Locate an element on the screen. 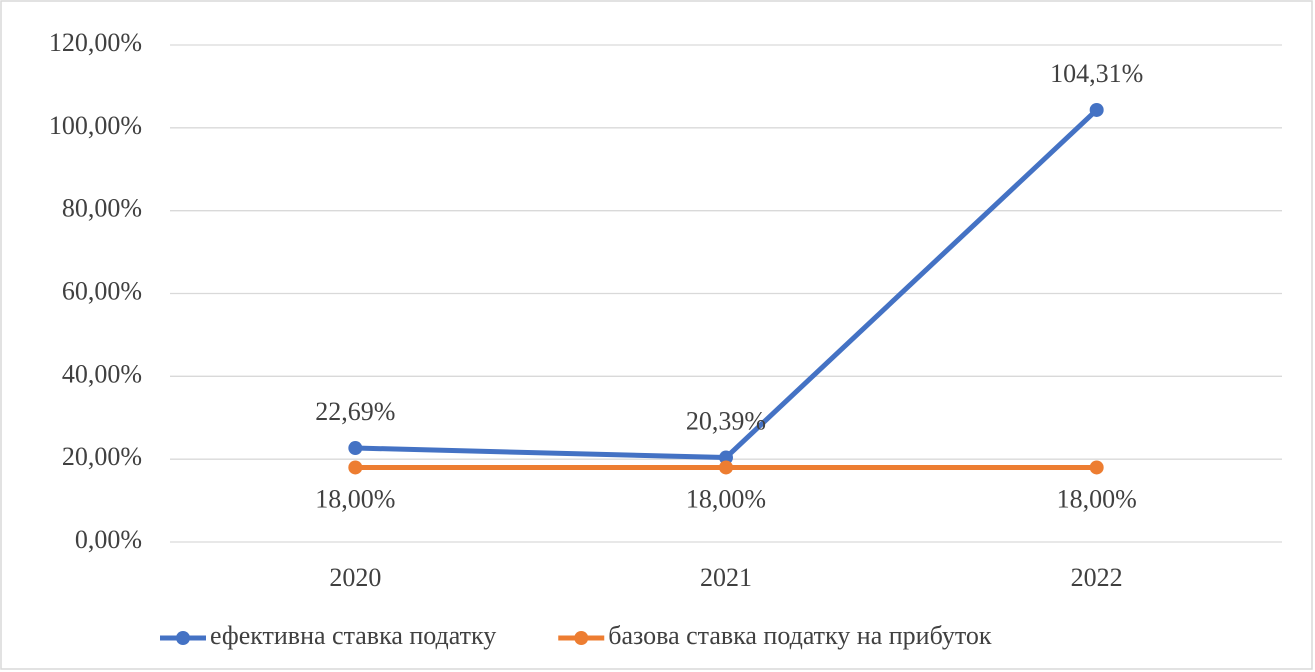 This screenshot has width=1315, height=672. y-tick-label: 100,00% is located at coordinates (95, 125).